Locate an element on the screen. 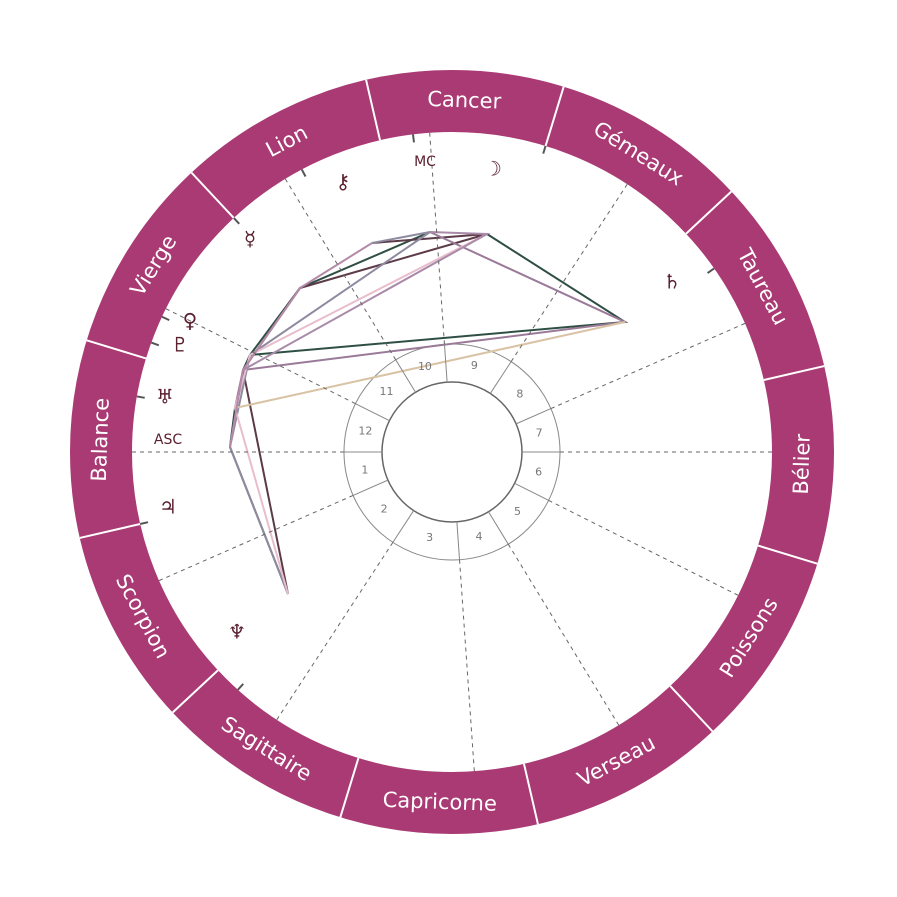 The width and height of the screenshot is (897, 897). house-number: 11 is located at coordinates (386, 391).